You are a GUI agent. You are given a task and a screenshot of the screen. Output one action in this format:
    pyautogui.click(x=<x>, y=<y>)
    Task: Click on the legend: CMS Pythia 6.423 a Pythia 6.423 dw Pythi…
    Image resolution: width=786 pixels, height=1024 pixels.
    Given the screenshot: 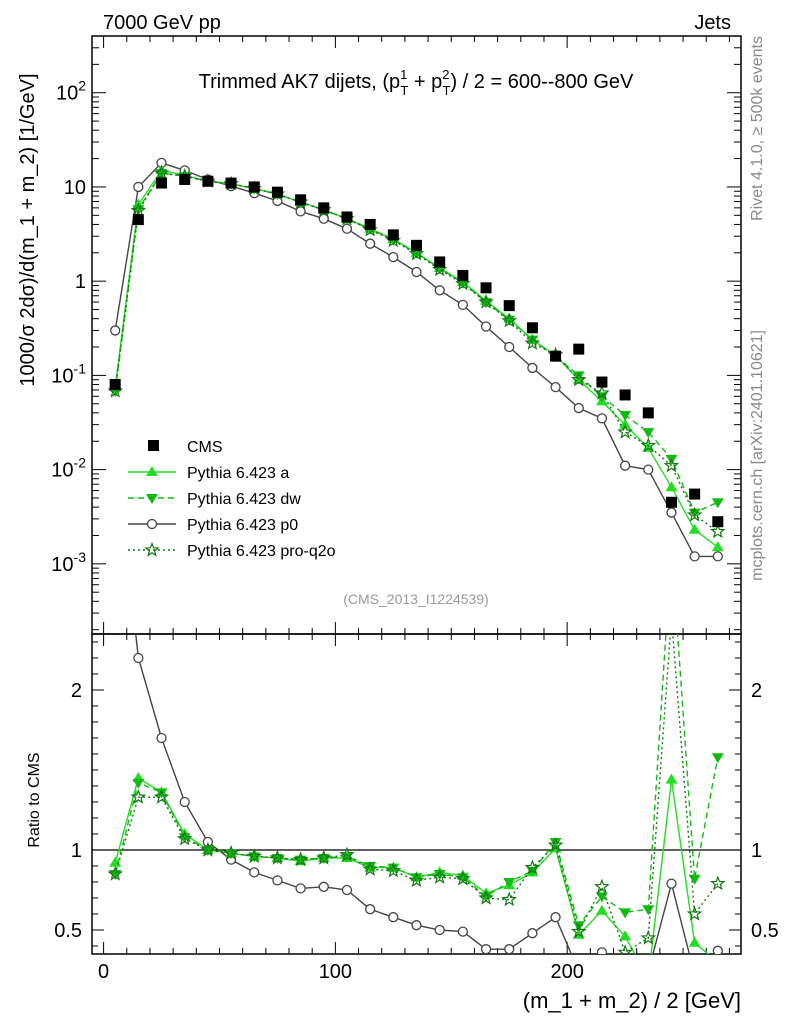 What is the action you would take?
    pyautogui.click(x=232, y=499)
    